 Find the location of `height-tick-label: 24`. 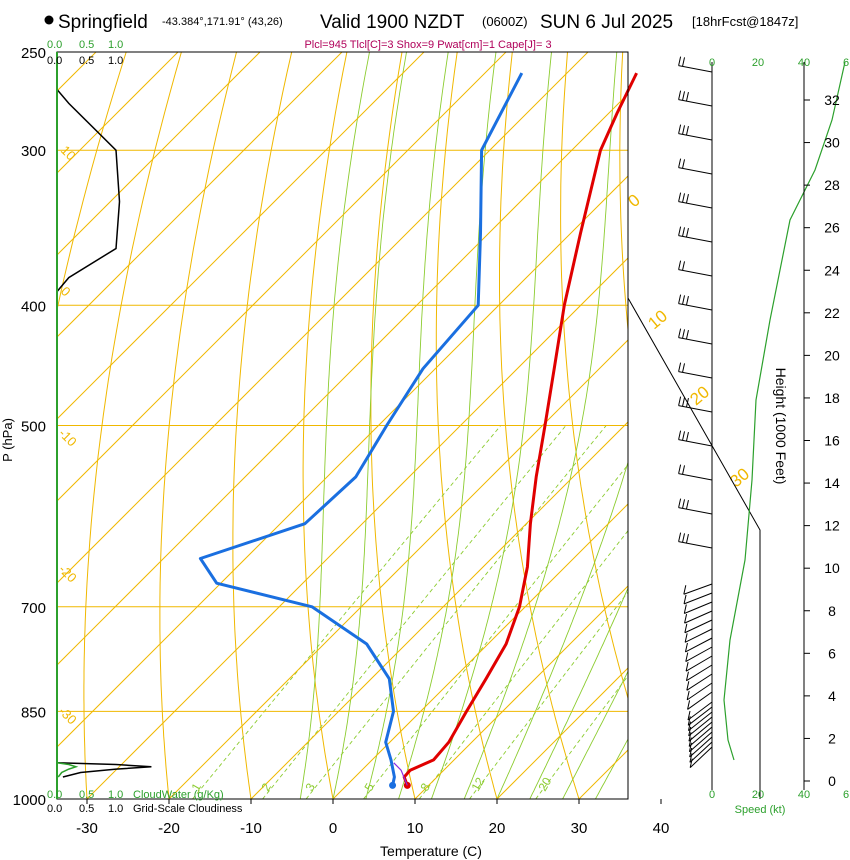

height-tick-label: 24 is located at coordinates (832, 270).